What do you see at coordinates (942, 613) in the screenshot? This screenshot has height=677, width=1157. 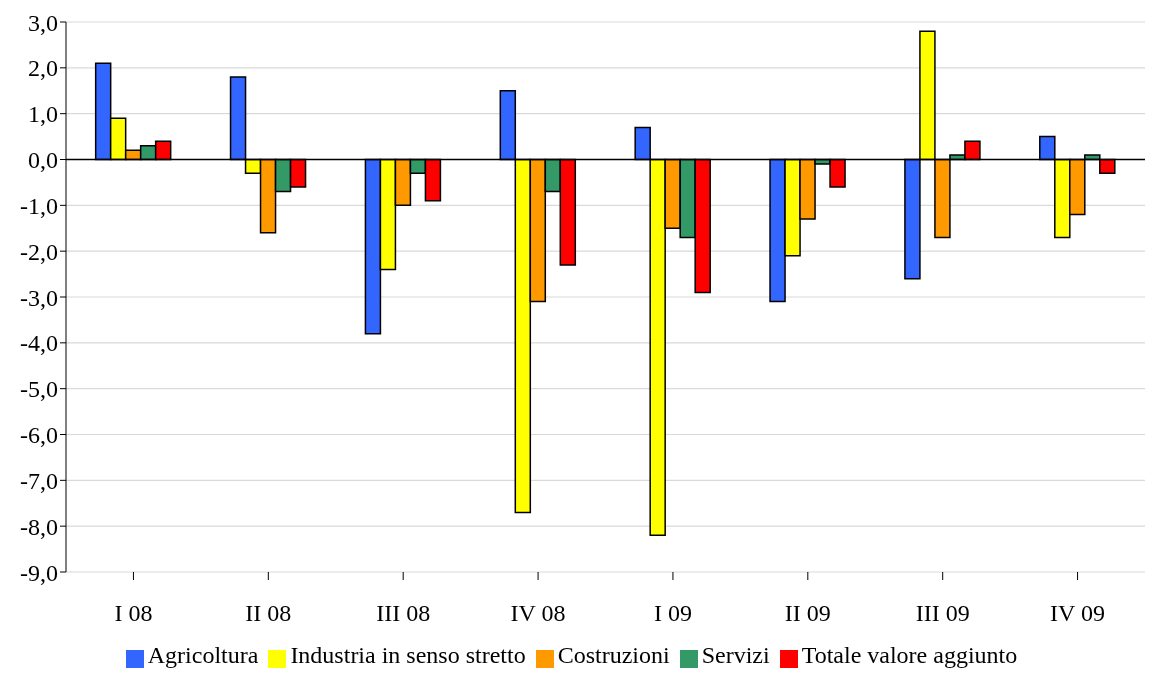 I see `x-tick-label: III 09` at bounding box center [942, 613].